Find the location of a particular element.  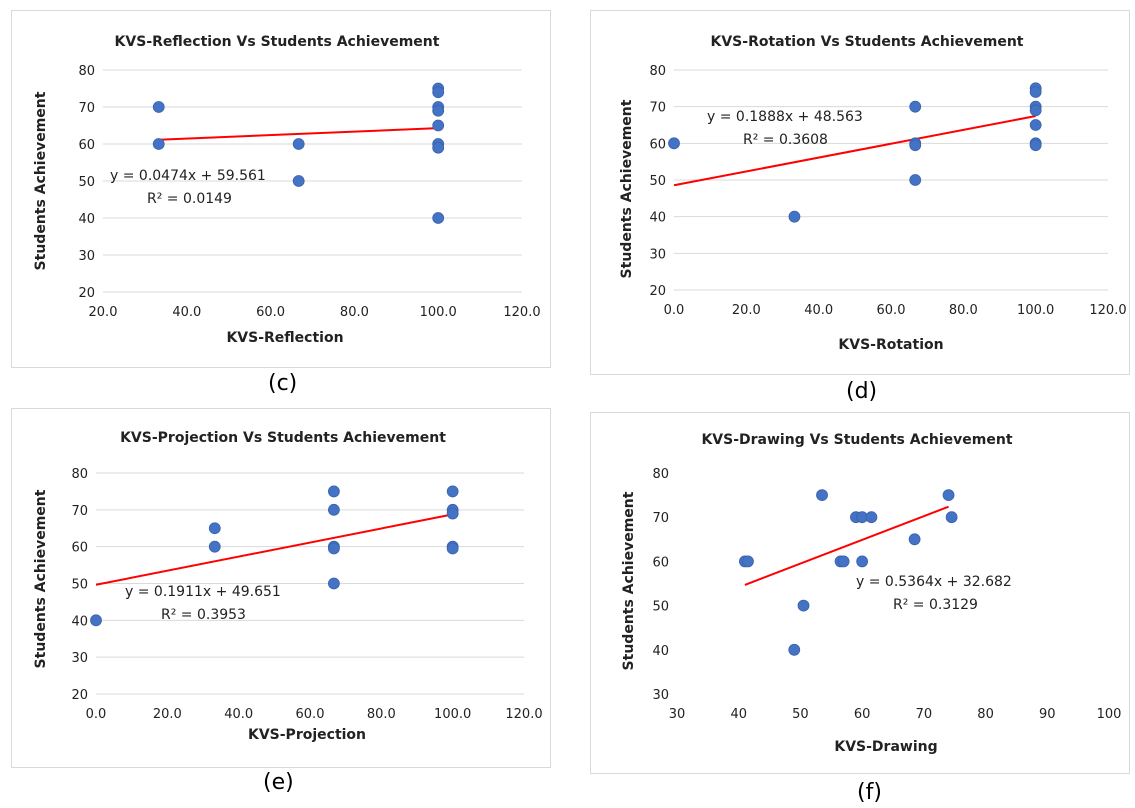

r-squared-label: R² = 0.3953 is located at coordinates (203, 615).